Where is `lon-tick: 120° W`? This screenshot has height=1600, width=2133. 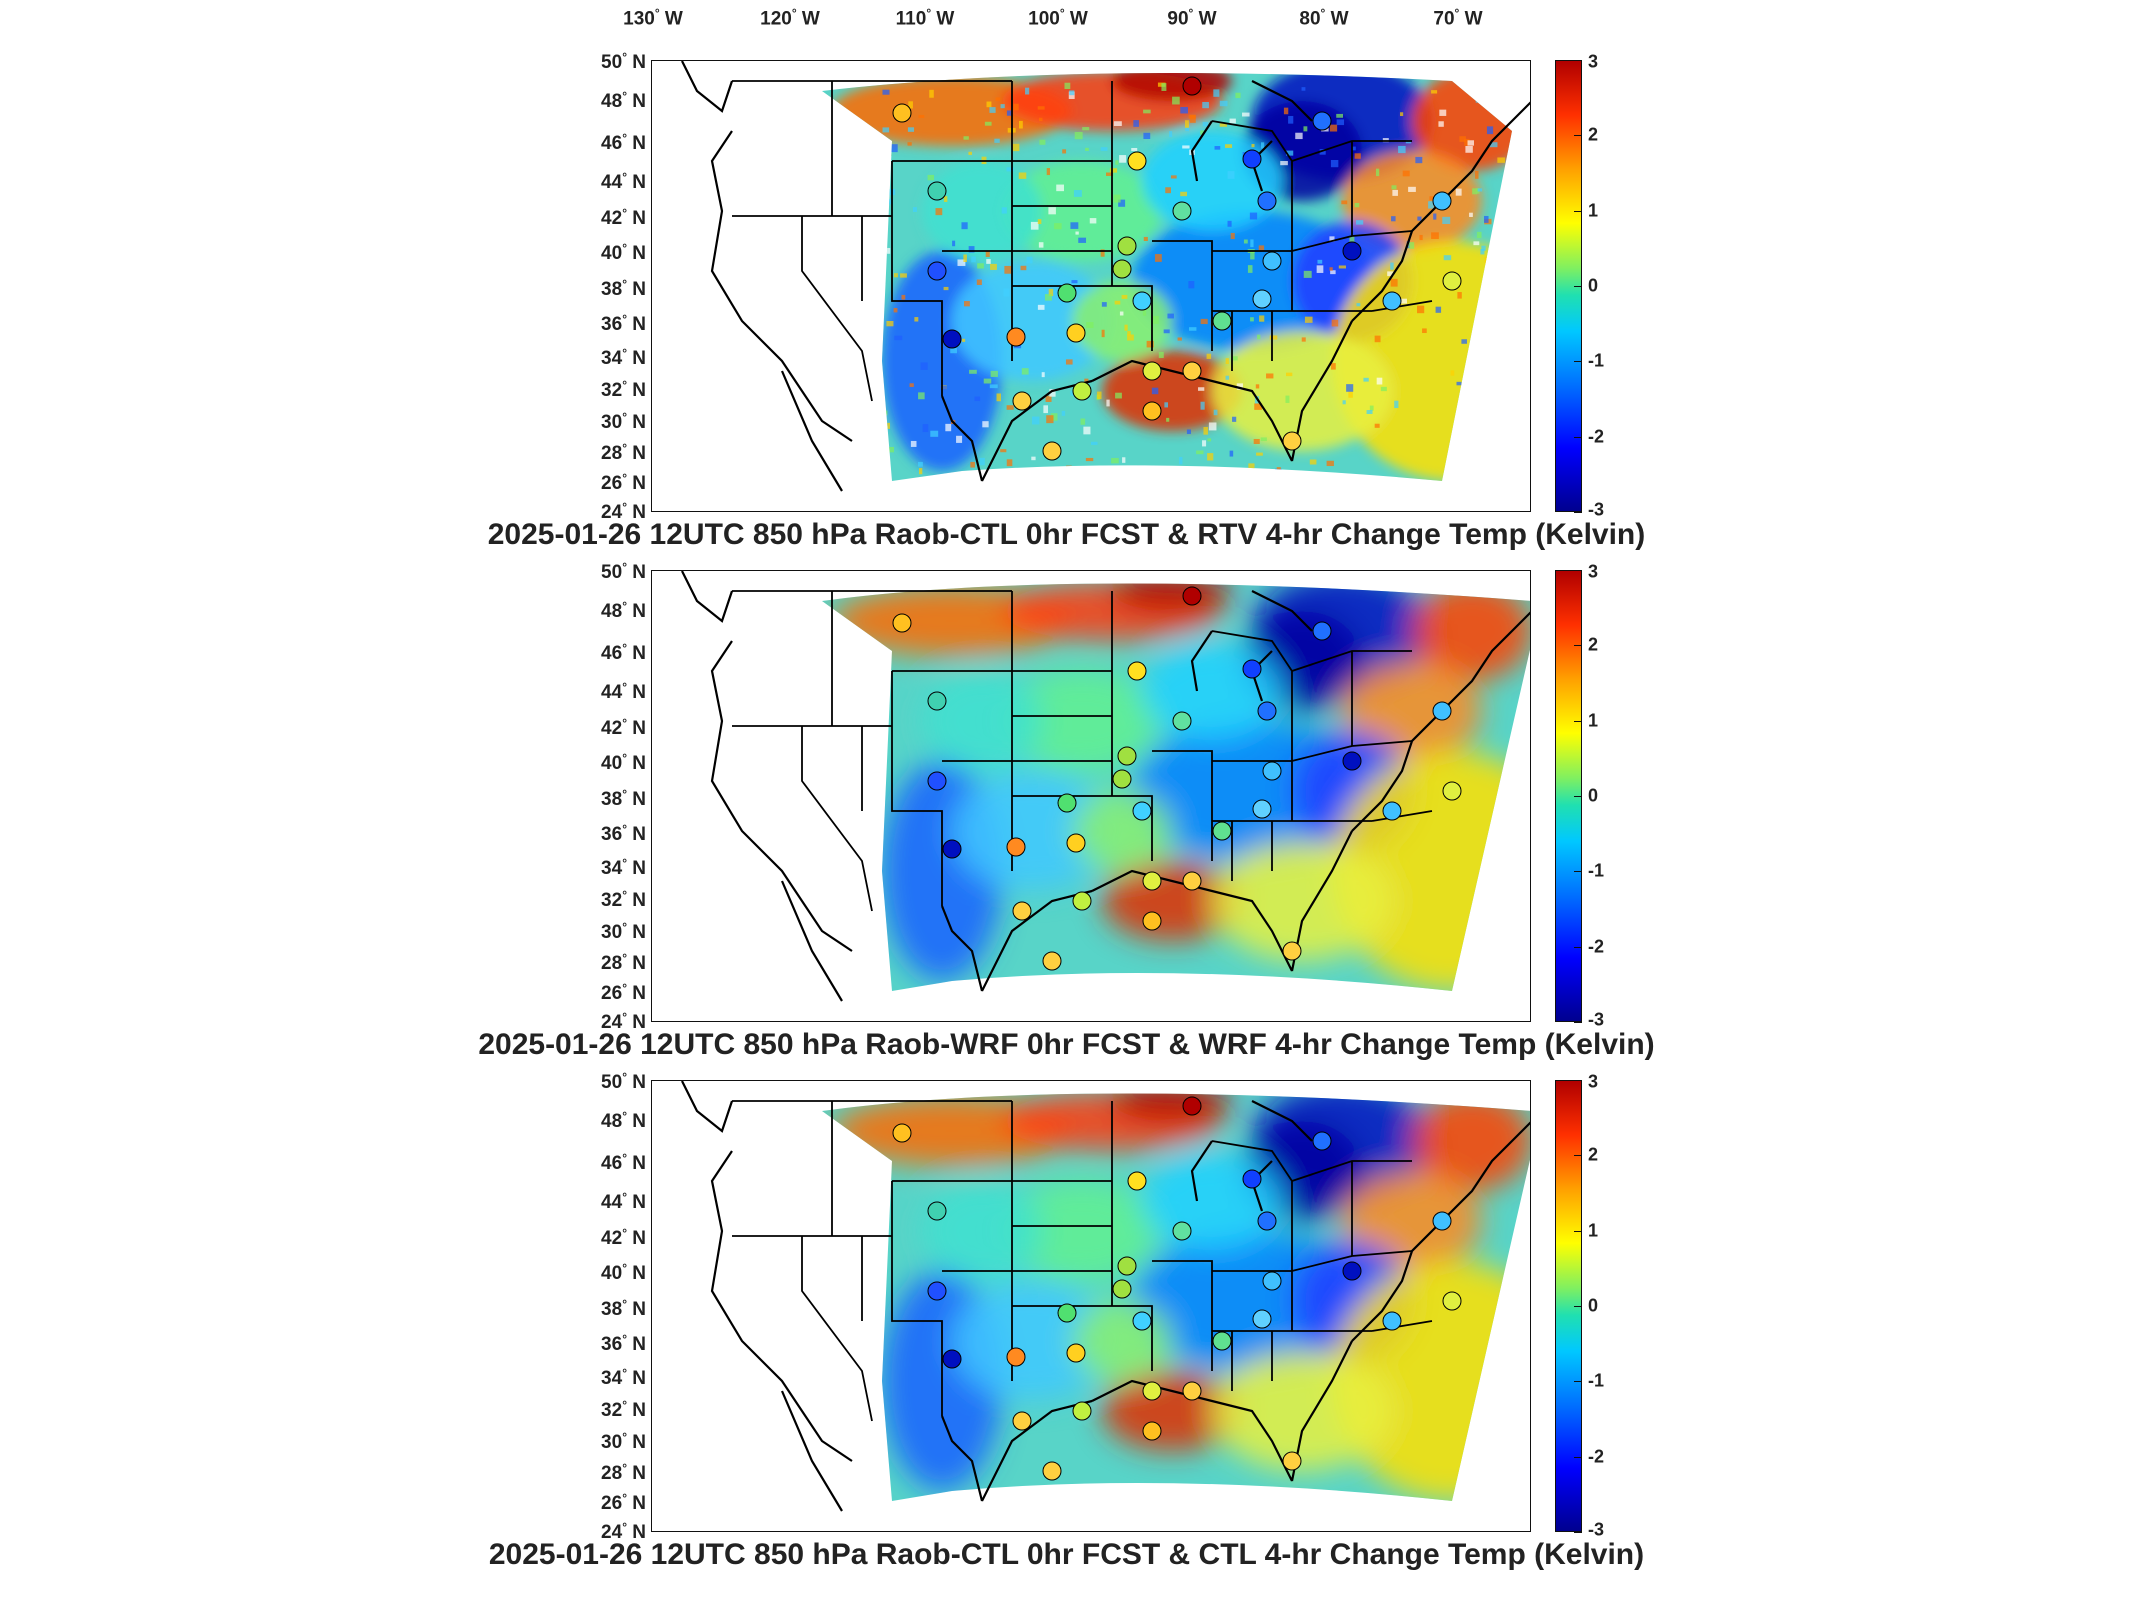
lon-tick: 120° W is located at coordinates (790, 18).